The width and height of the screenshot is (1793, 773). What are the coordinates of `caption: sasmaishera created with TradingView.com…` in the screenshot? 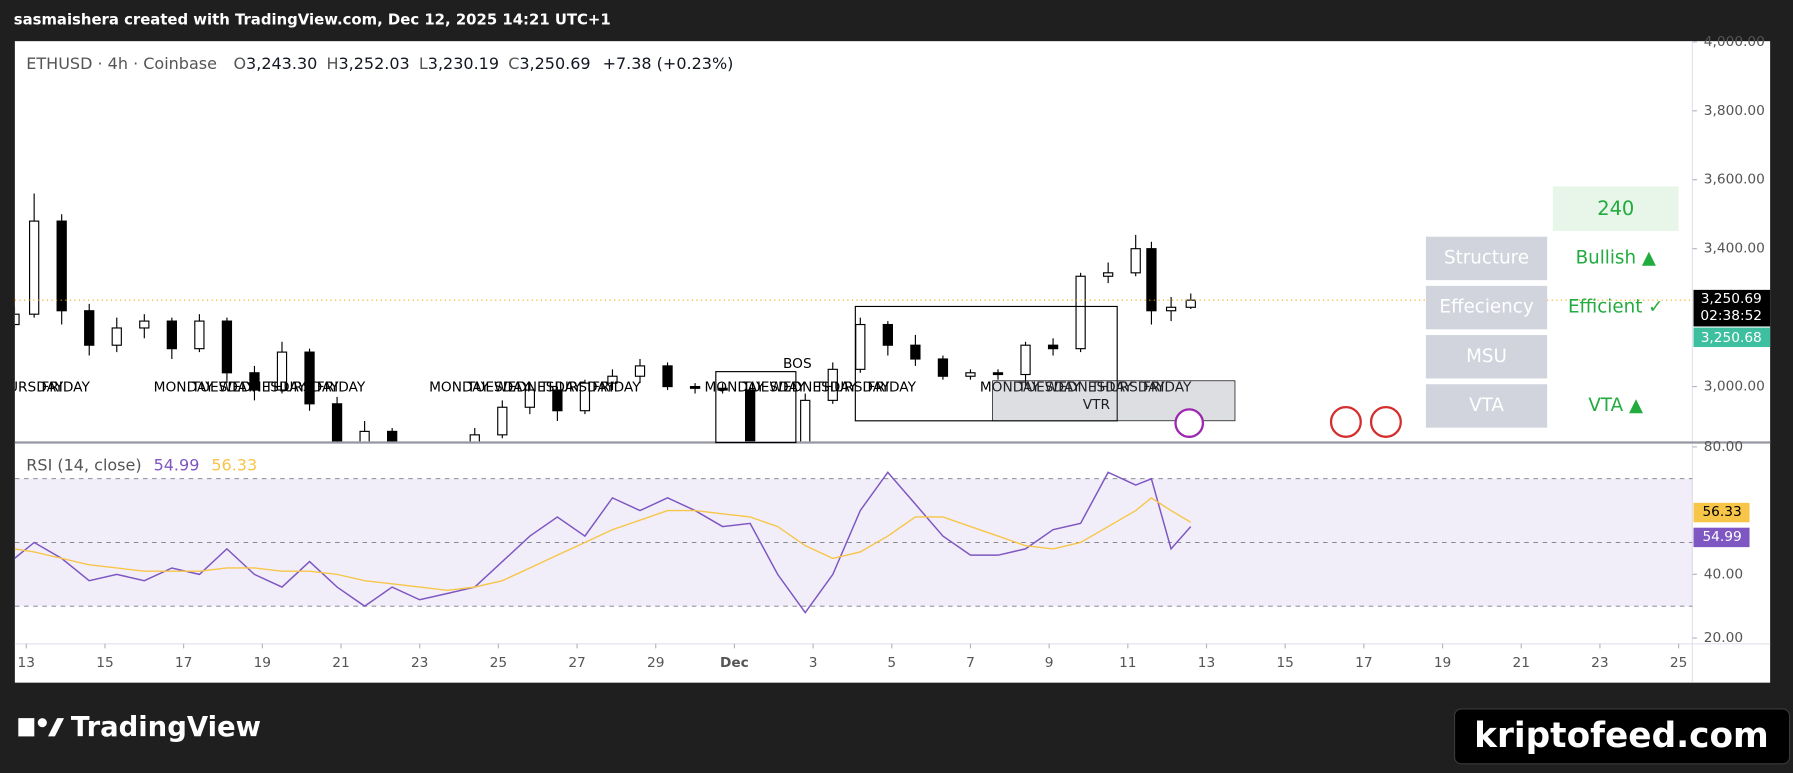 It's located at (312, 20).